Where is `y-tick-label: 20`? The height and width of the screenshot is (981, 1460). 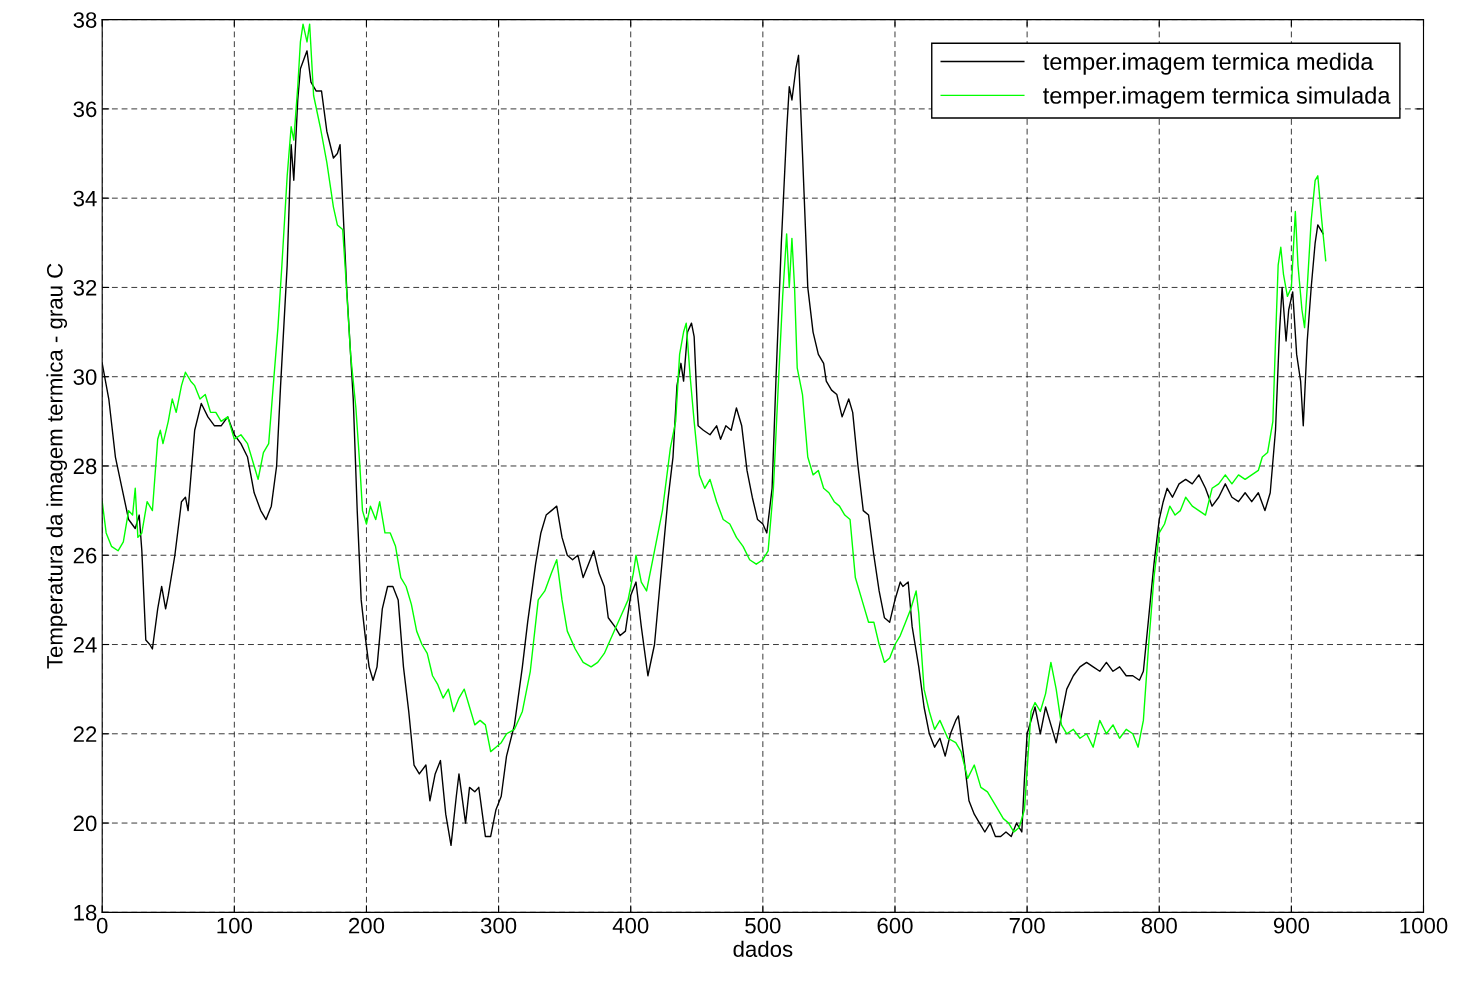 y-tick-label: 20 is located at coordinates (85, 823).